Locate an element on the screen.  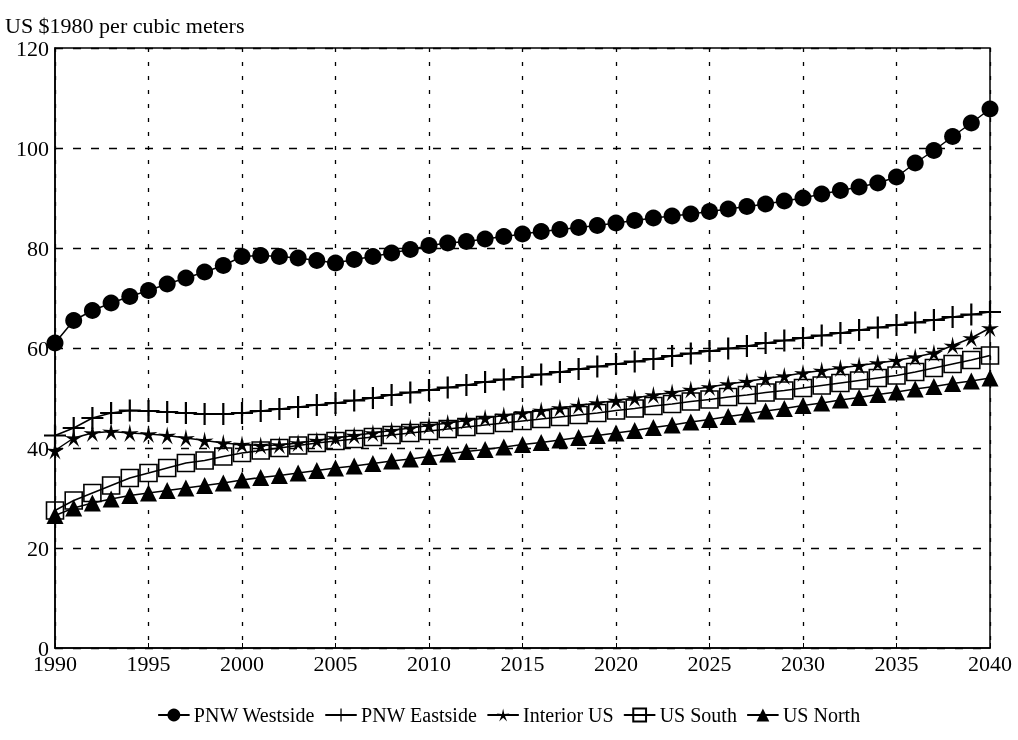
legend-label: Interior US is located at coordinates (568, 715).